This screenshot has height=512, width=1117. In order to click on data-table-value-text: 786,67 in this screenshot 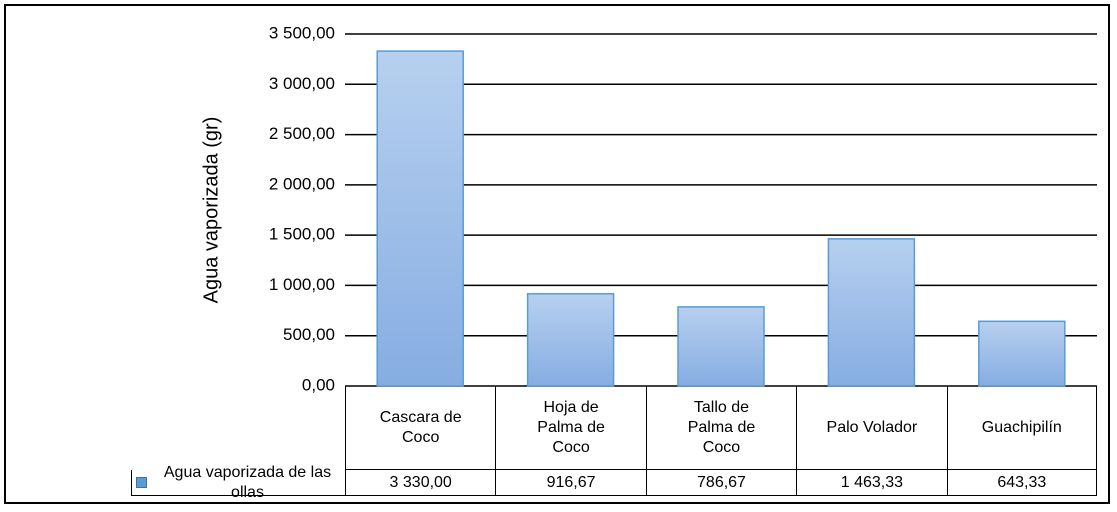, I will do `click(721, 482)`.